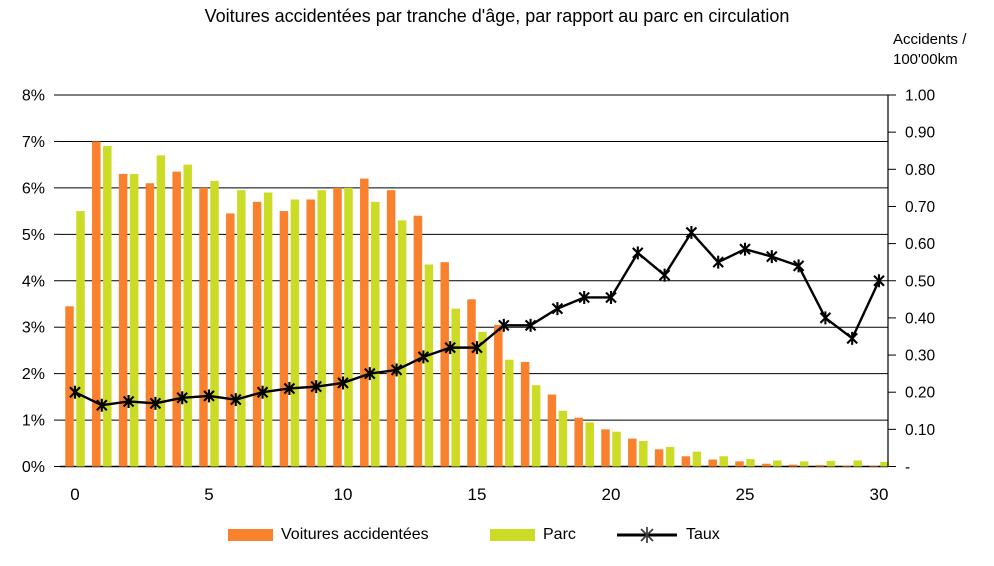 Image resolution: width=994 pixels, height=566 pixels. I want to click on x-axis-label: 20, so click(611, 494).